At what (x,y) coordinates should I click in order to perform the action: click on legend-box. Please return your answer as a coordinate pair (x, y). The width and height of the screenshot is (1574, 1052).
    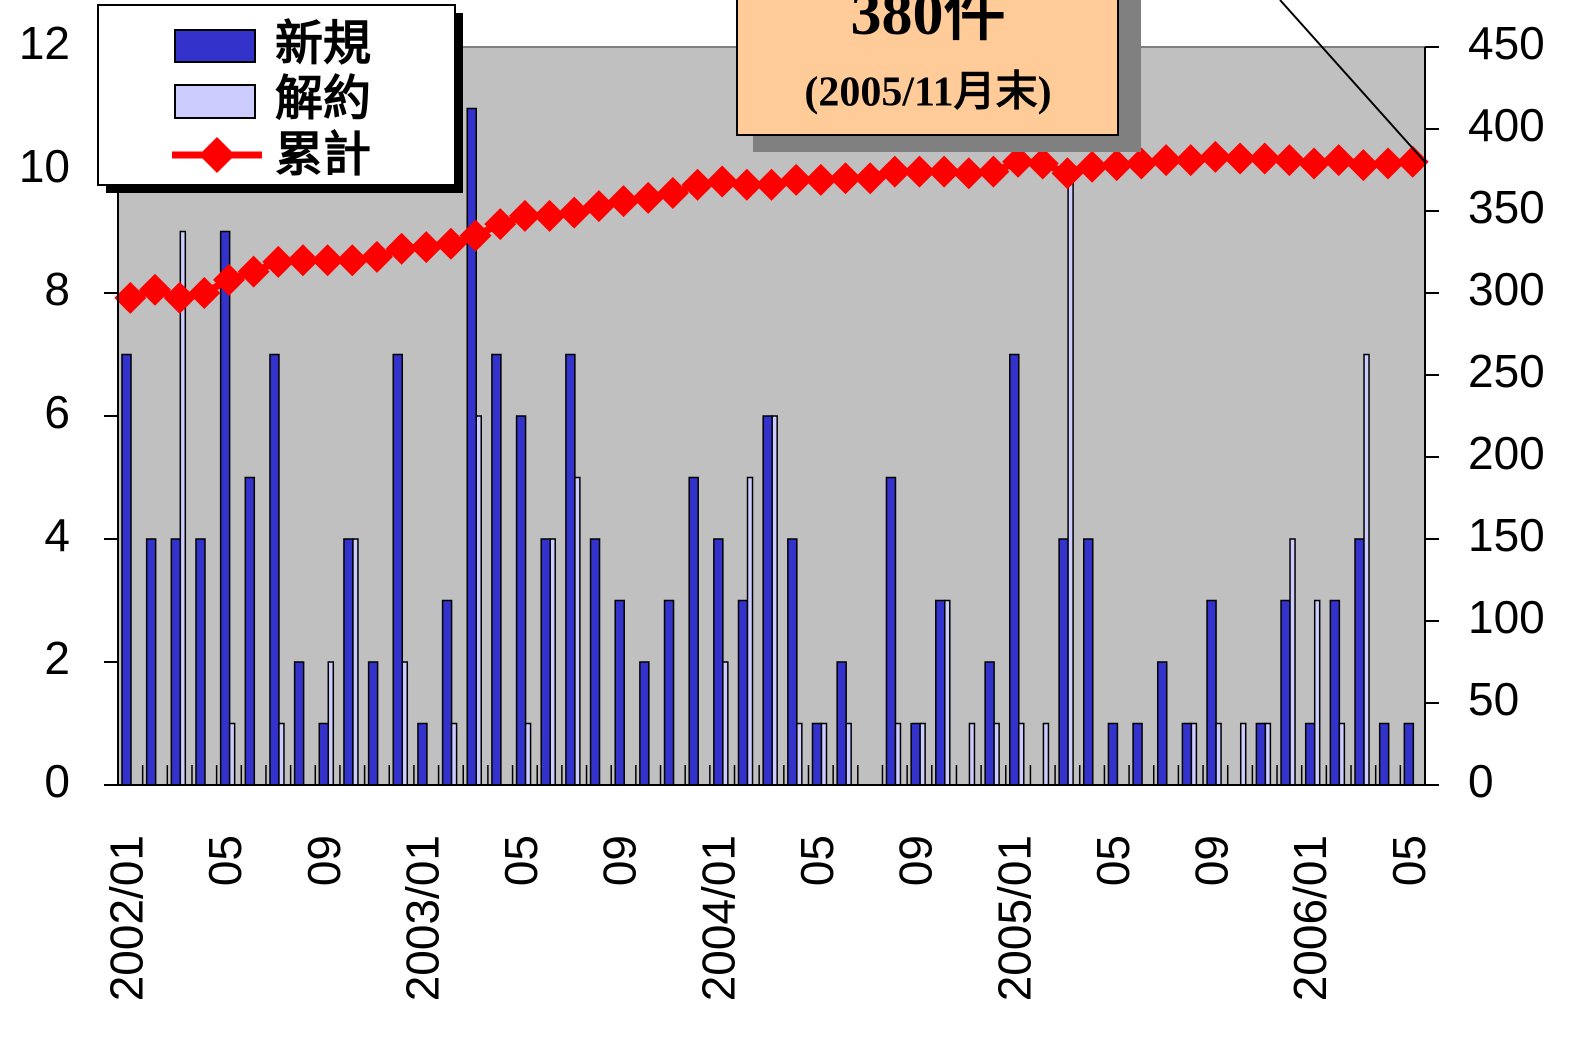
    Looking at the image, I should click on (276, 95).